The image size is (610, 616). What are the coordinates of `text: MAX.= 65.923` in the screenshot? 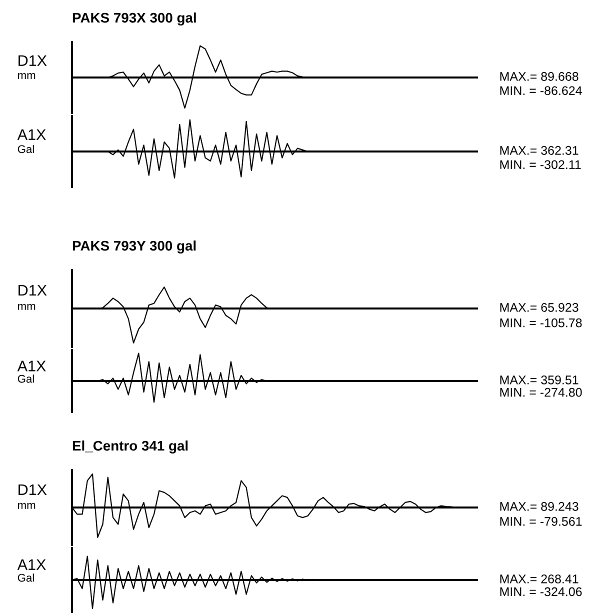 It's located at (539, 307).